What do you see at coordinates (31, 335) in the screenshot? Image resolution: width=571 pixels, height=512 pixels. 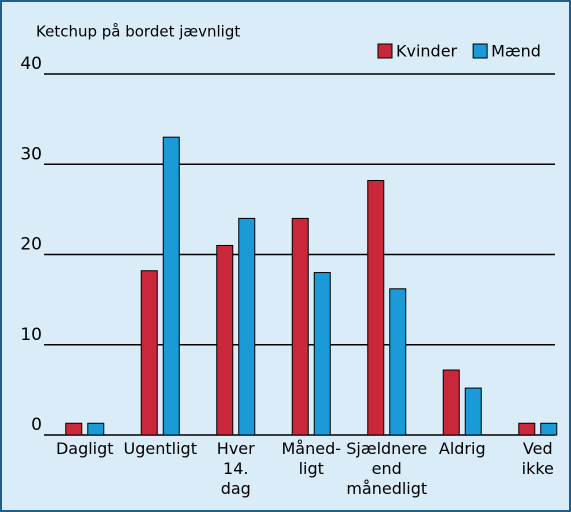 I see `y-tick-label: 10` at bounding box center [31, 335].